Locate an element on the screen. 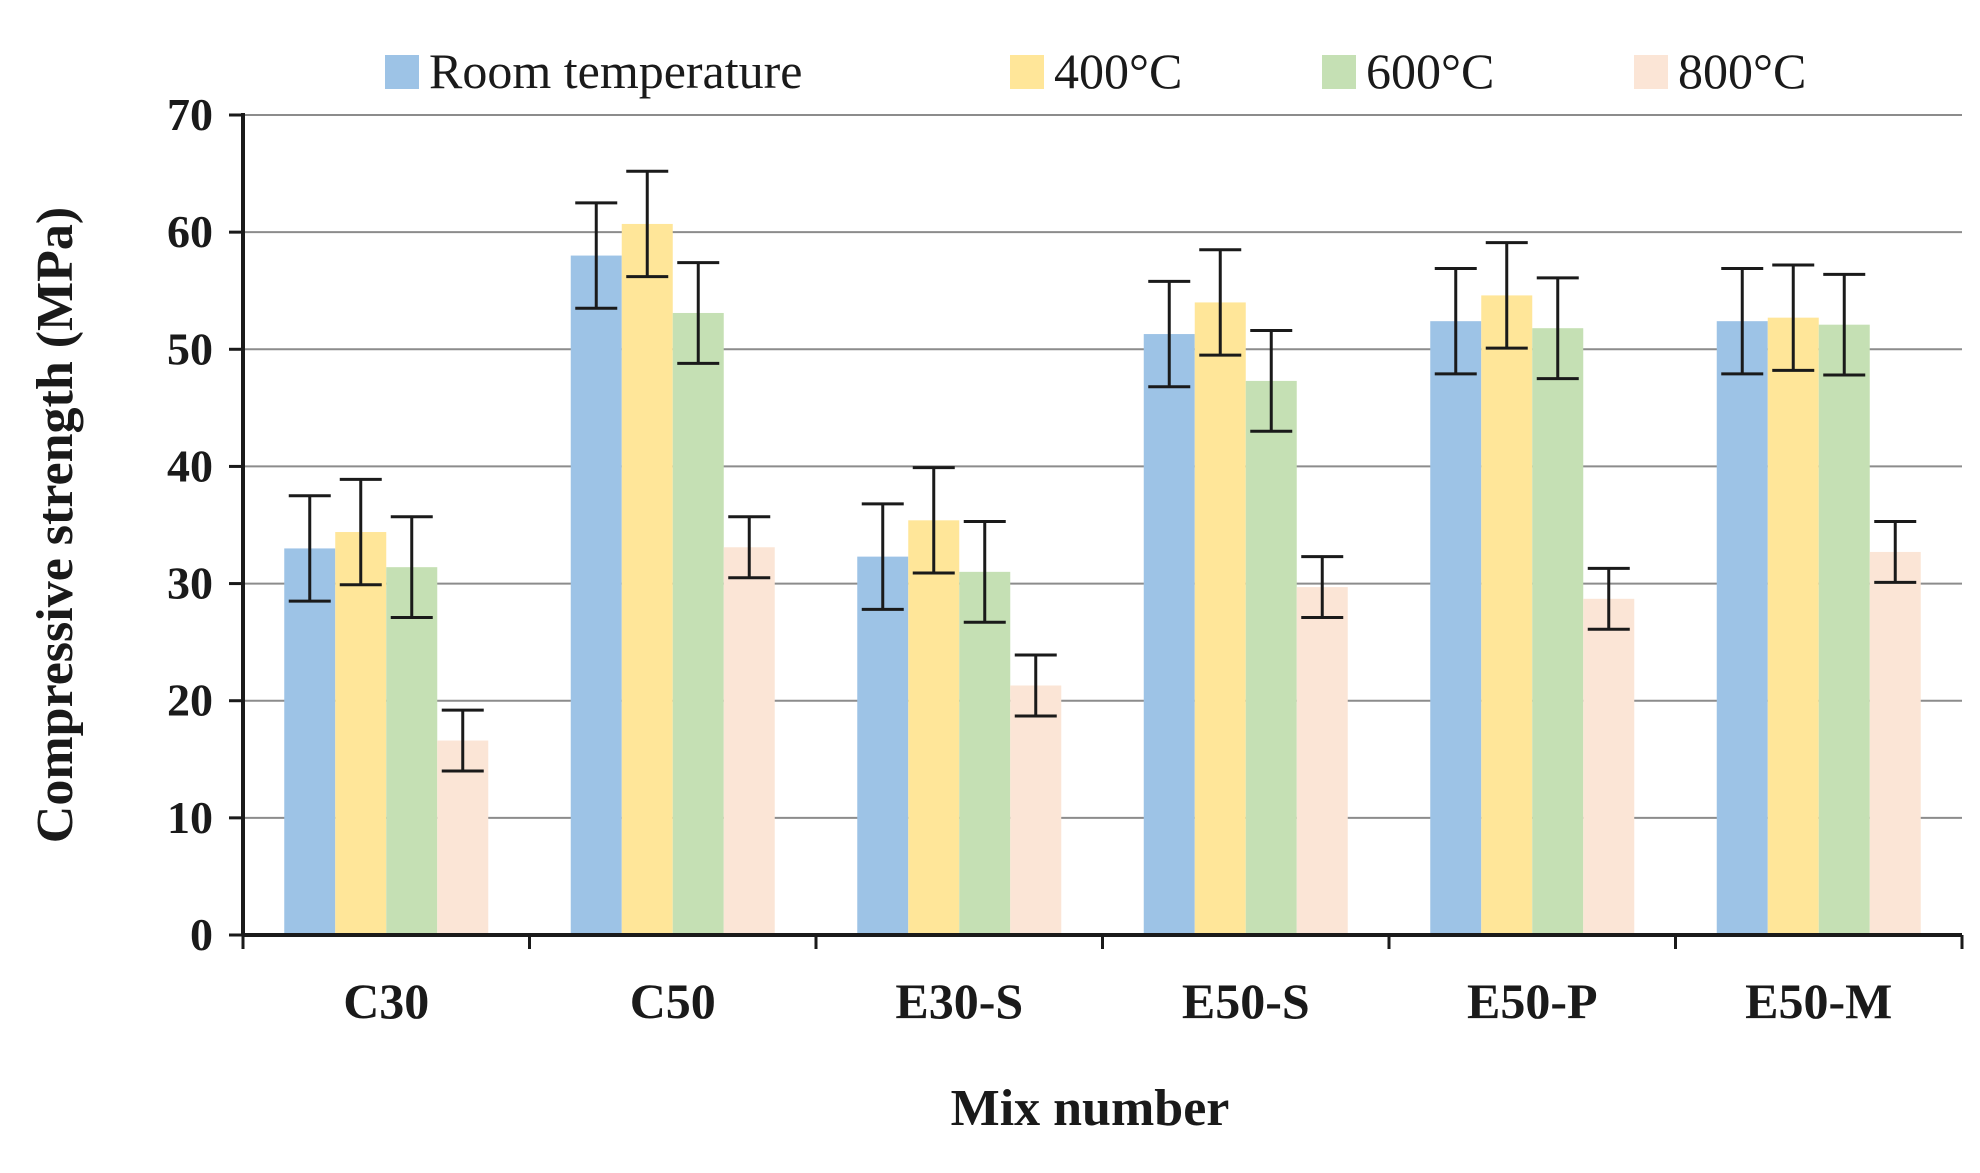 The width and height of the screenshot is (1980, 1173). x-tick-label: E50-S is located at coordinates (1246, 1001).